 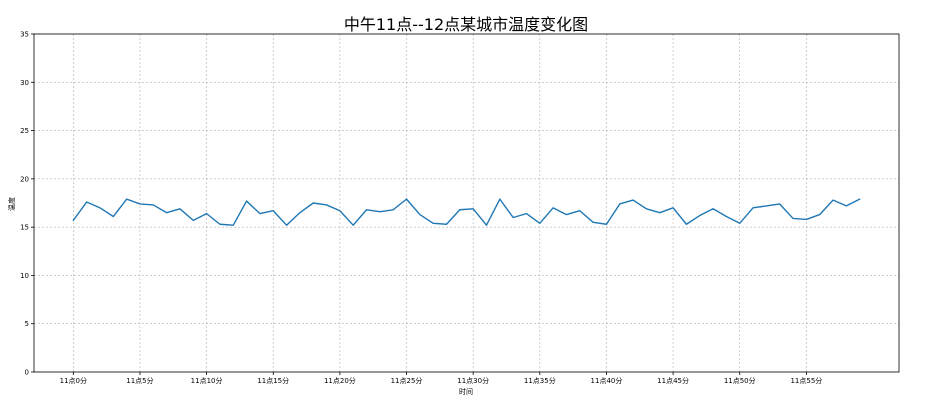 What do you see at coordinates (27, 373) in the screenshot?
I see `y-tick-label: 0` at bounding box center [27, 373].